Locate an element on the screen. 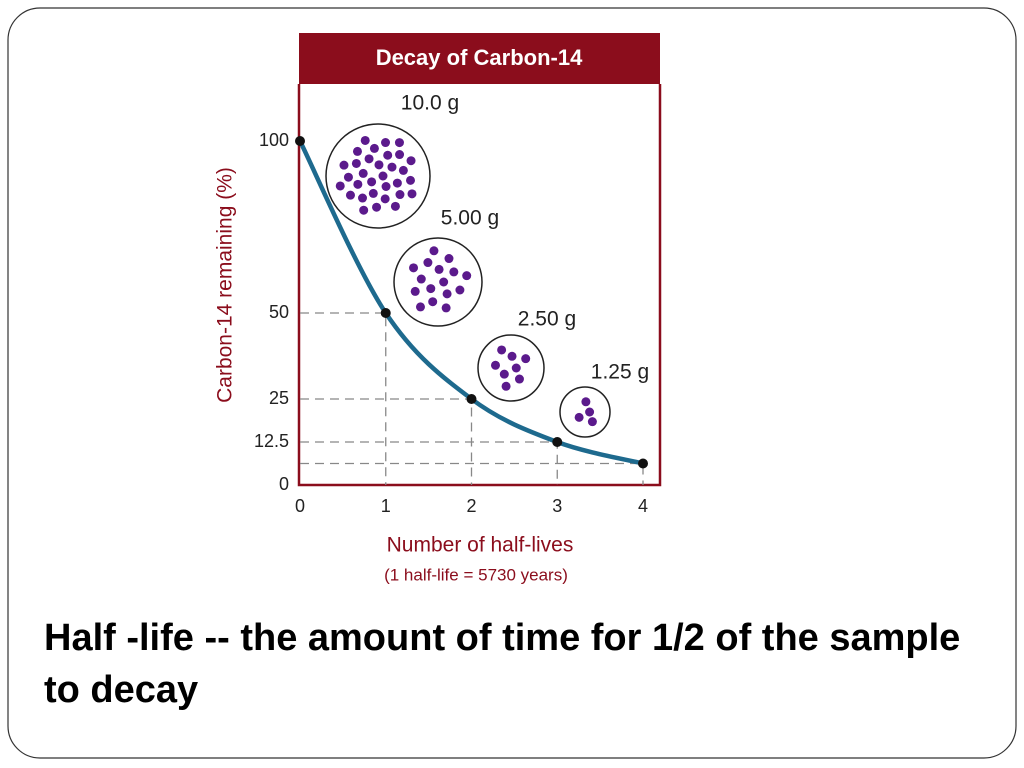 The width and height of the screenshot is (1024, 768). decay-curve is located at coordinates (470, 302).